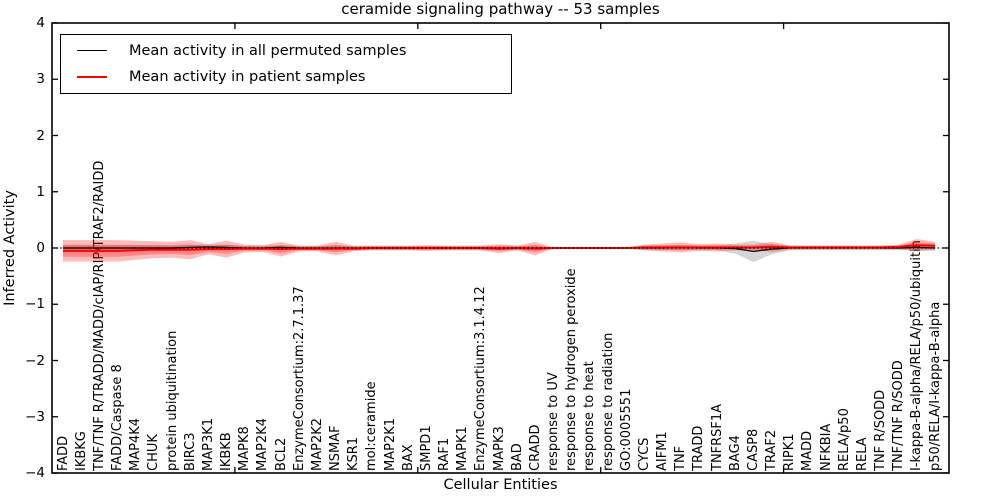 This screenshot has height=500, width=1000. I want to click on x-category-label: CRADD, so click(535, 448).